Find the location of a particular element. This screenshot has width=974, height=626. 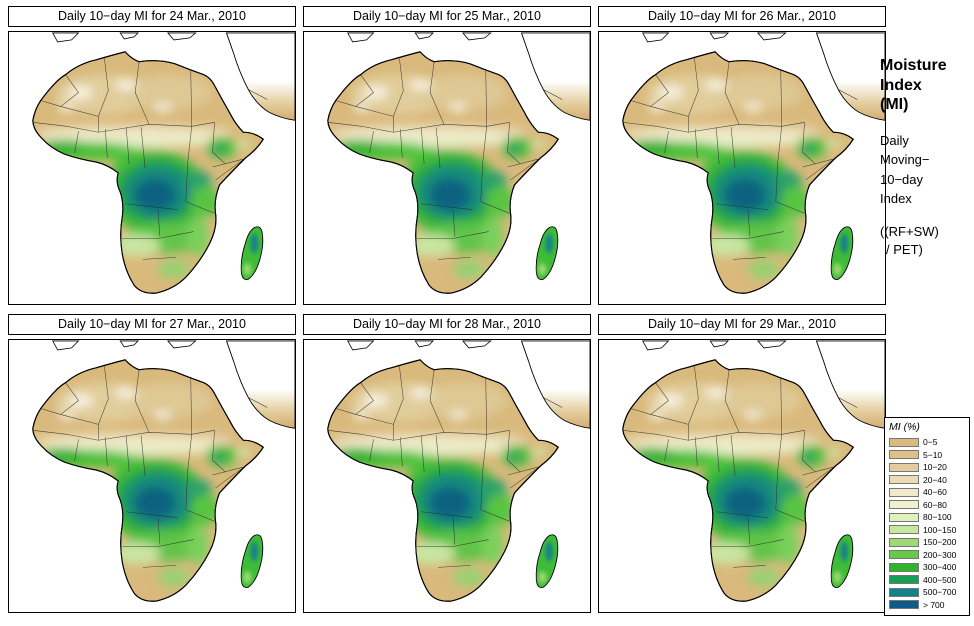

legend-label: 40−60 is located at coordinates (935, 492).